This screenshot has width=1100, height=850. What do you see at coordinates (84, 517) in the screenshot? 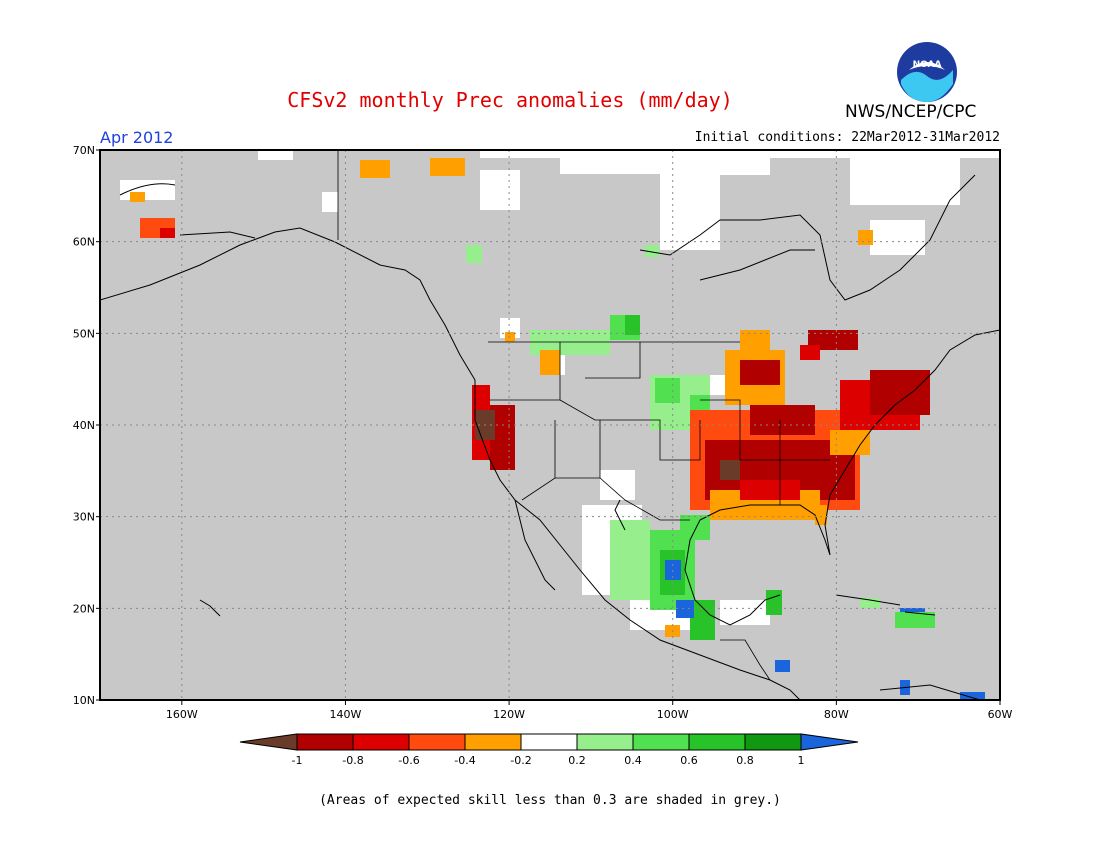
I see `lat-tick-label: 30N` at bounding box center [84, 517].